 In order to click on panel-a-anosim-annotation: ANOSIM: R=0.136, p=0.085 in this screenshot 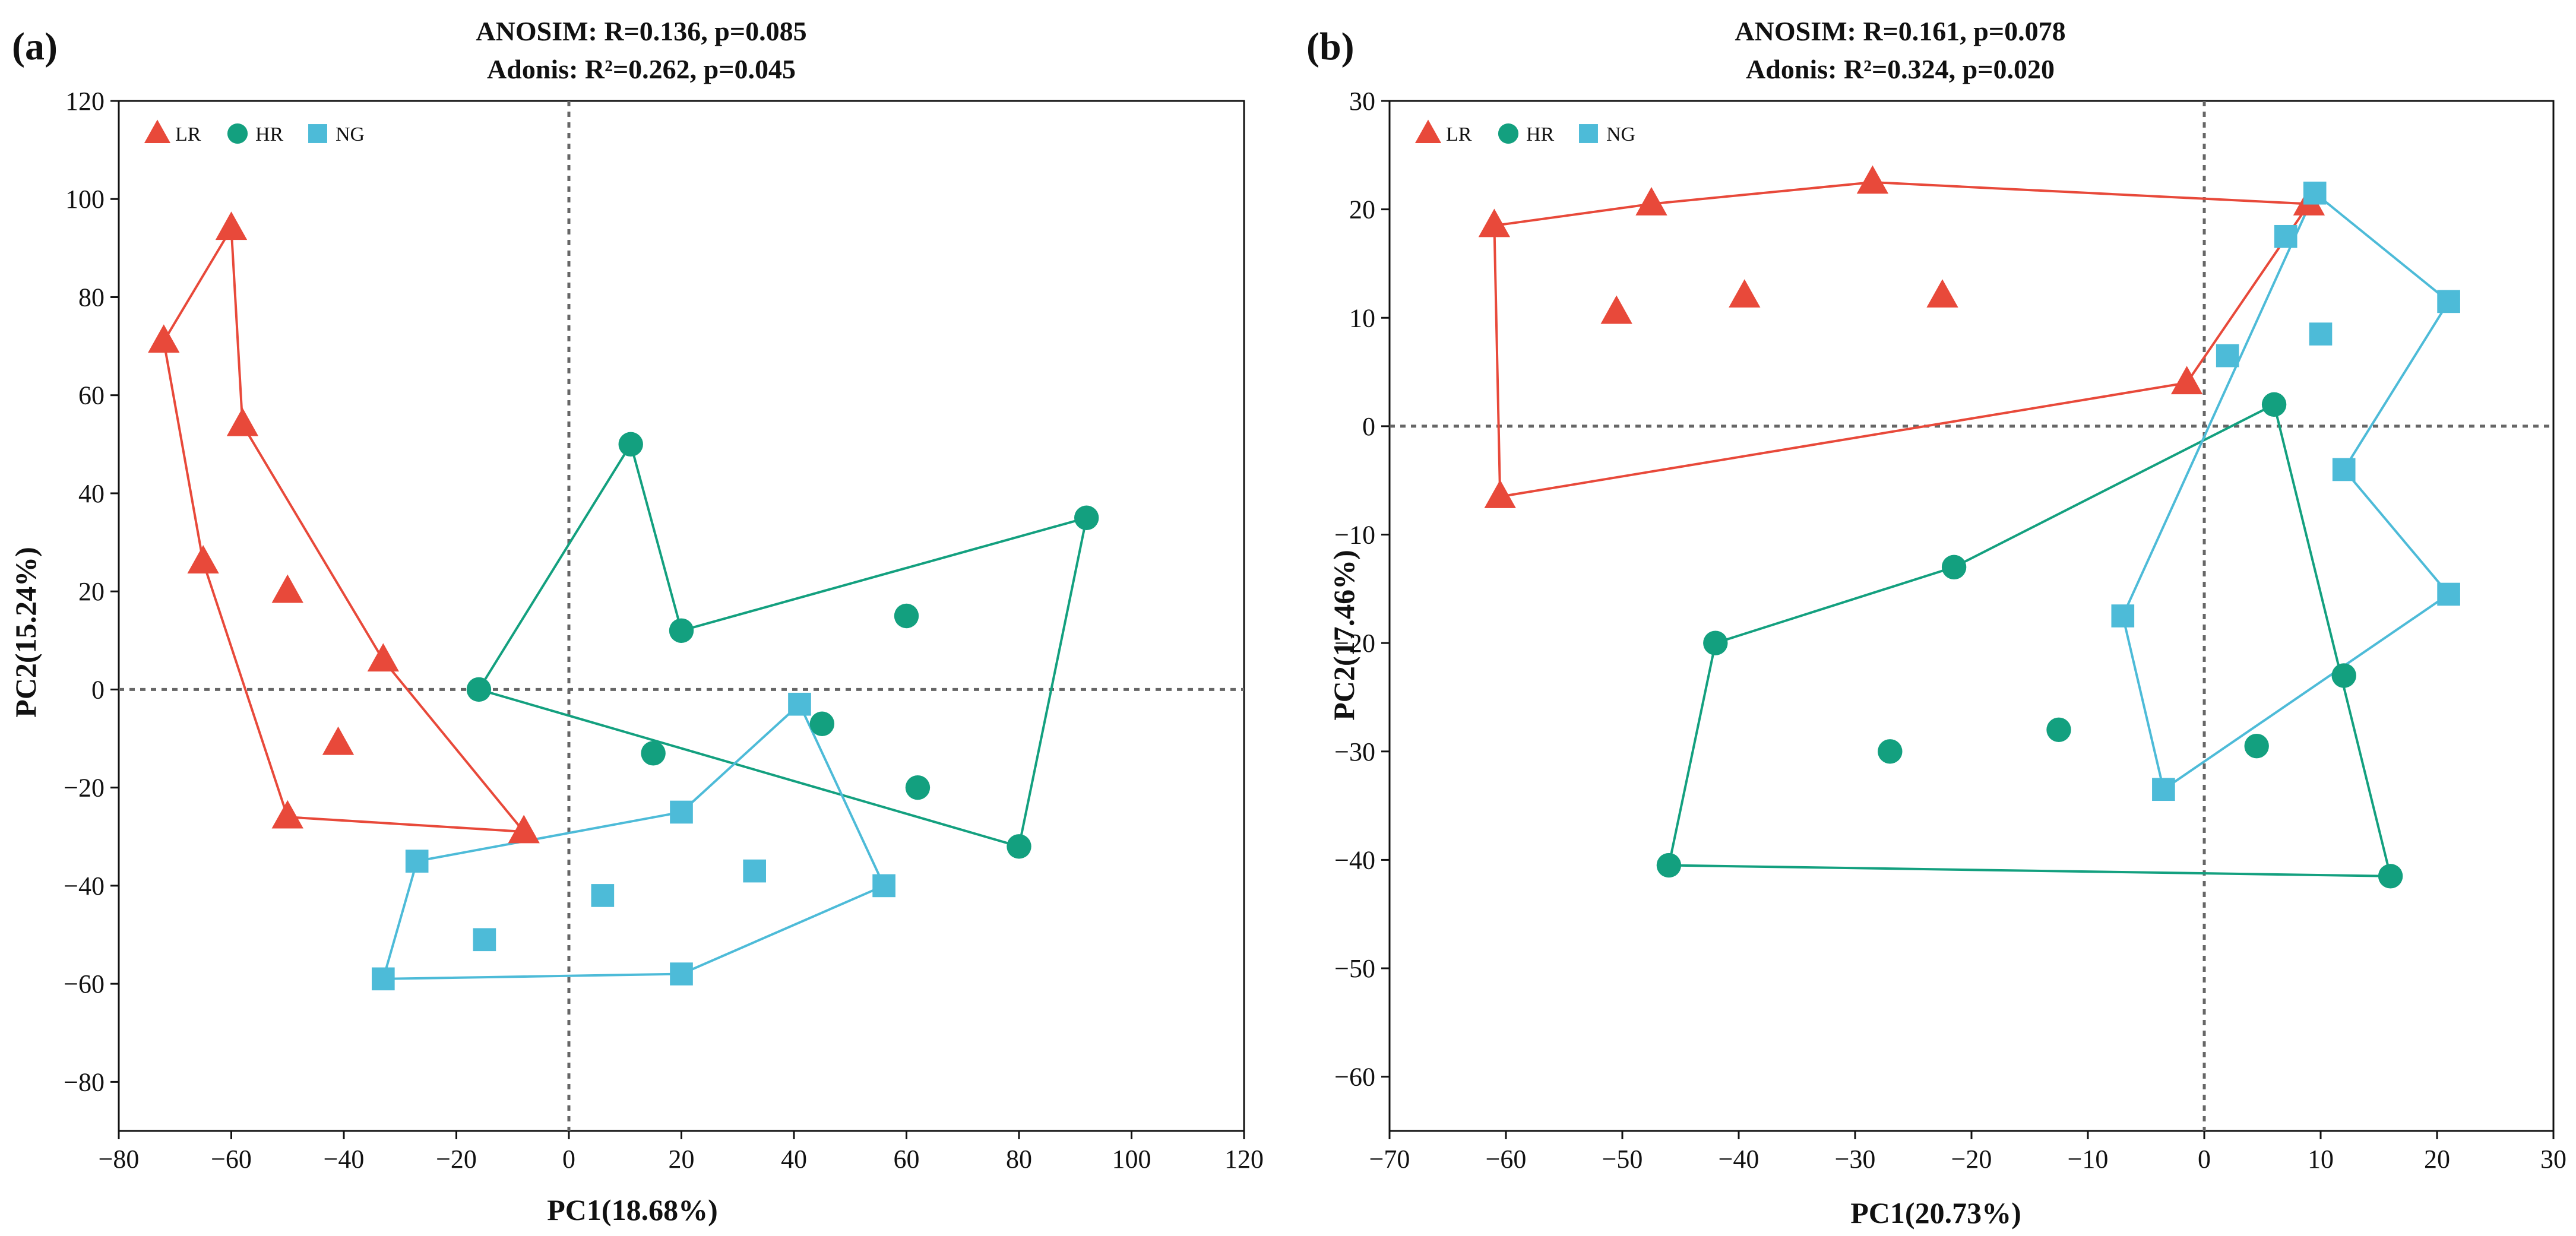, I will do `click(641, 31)`.